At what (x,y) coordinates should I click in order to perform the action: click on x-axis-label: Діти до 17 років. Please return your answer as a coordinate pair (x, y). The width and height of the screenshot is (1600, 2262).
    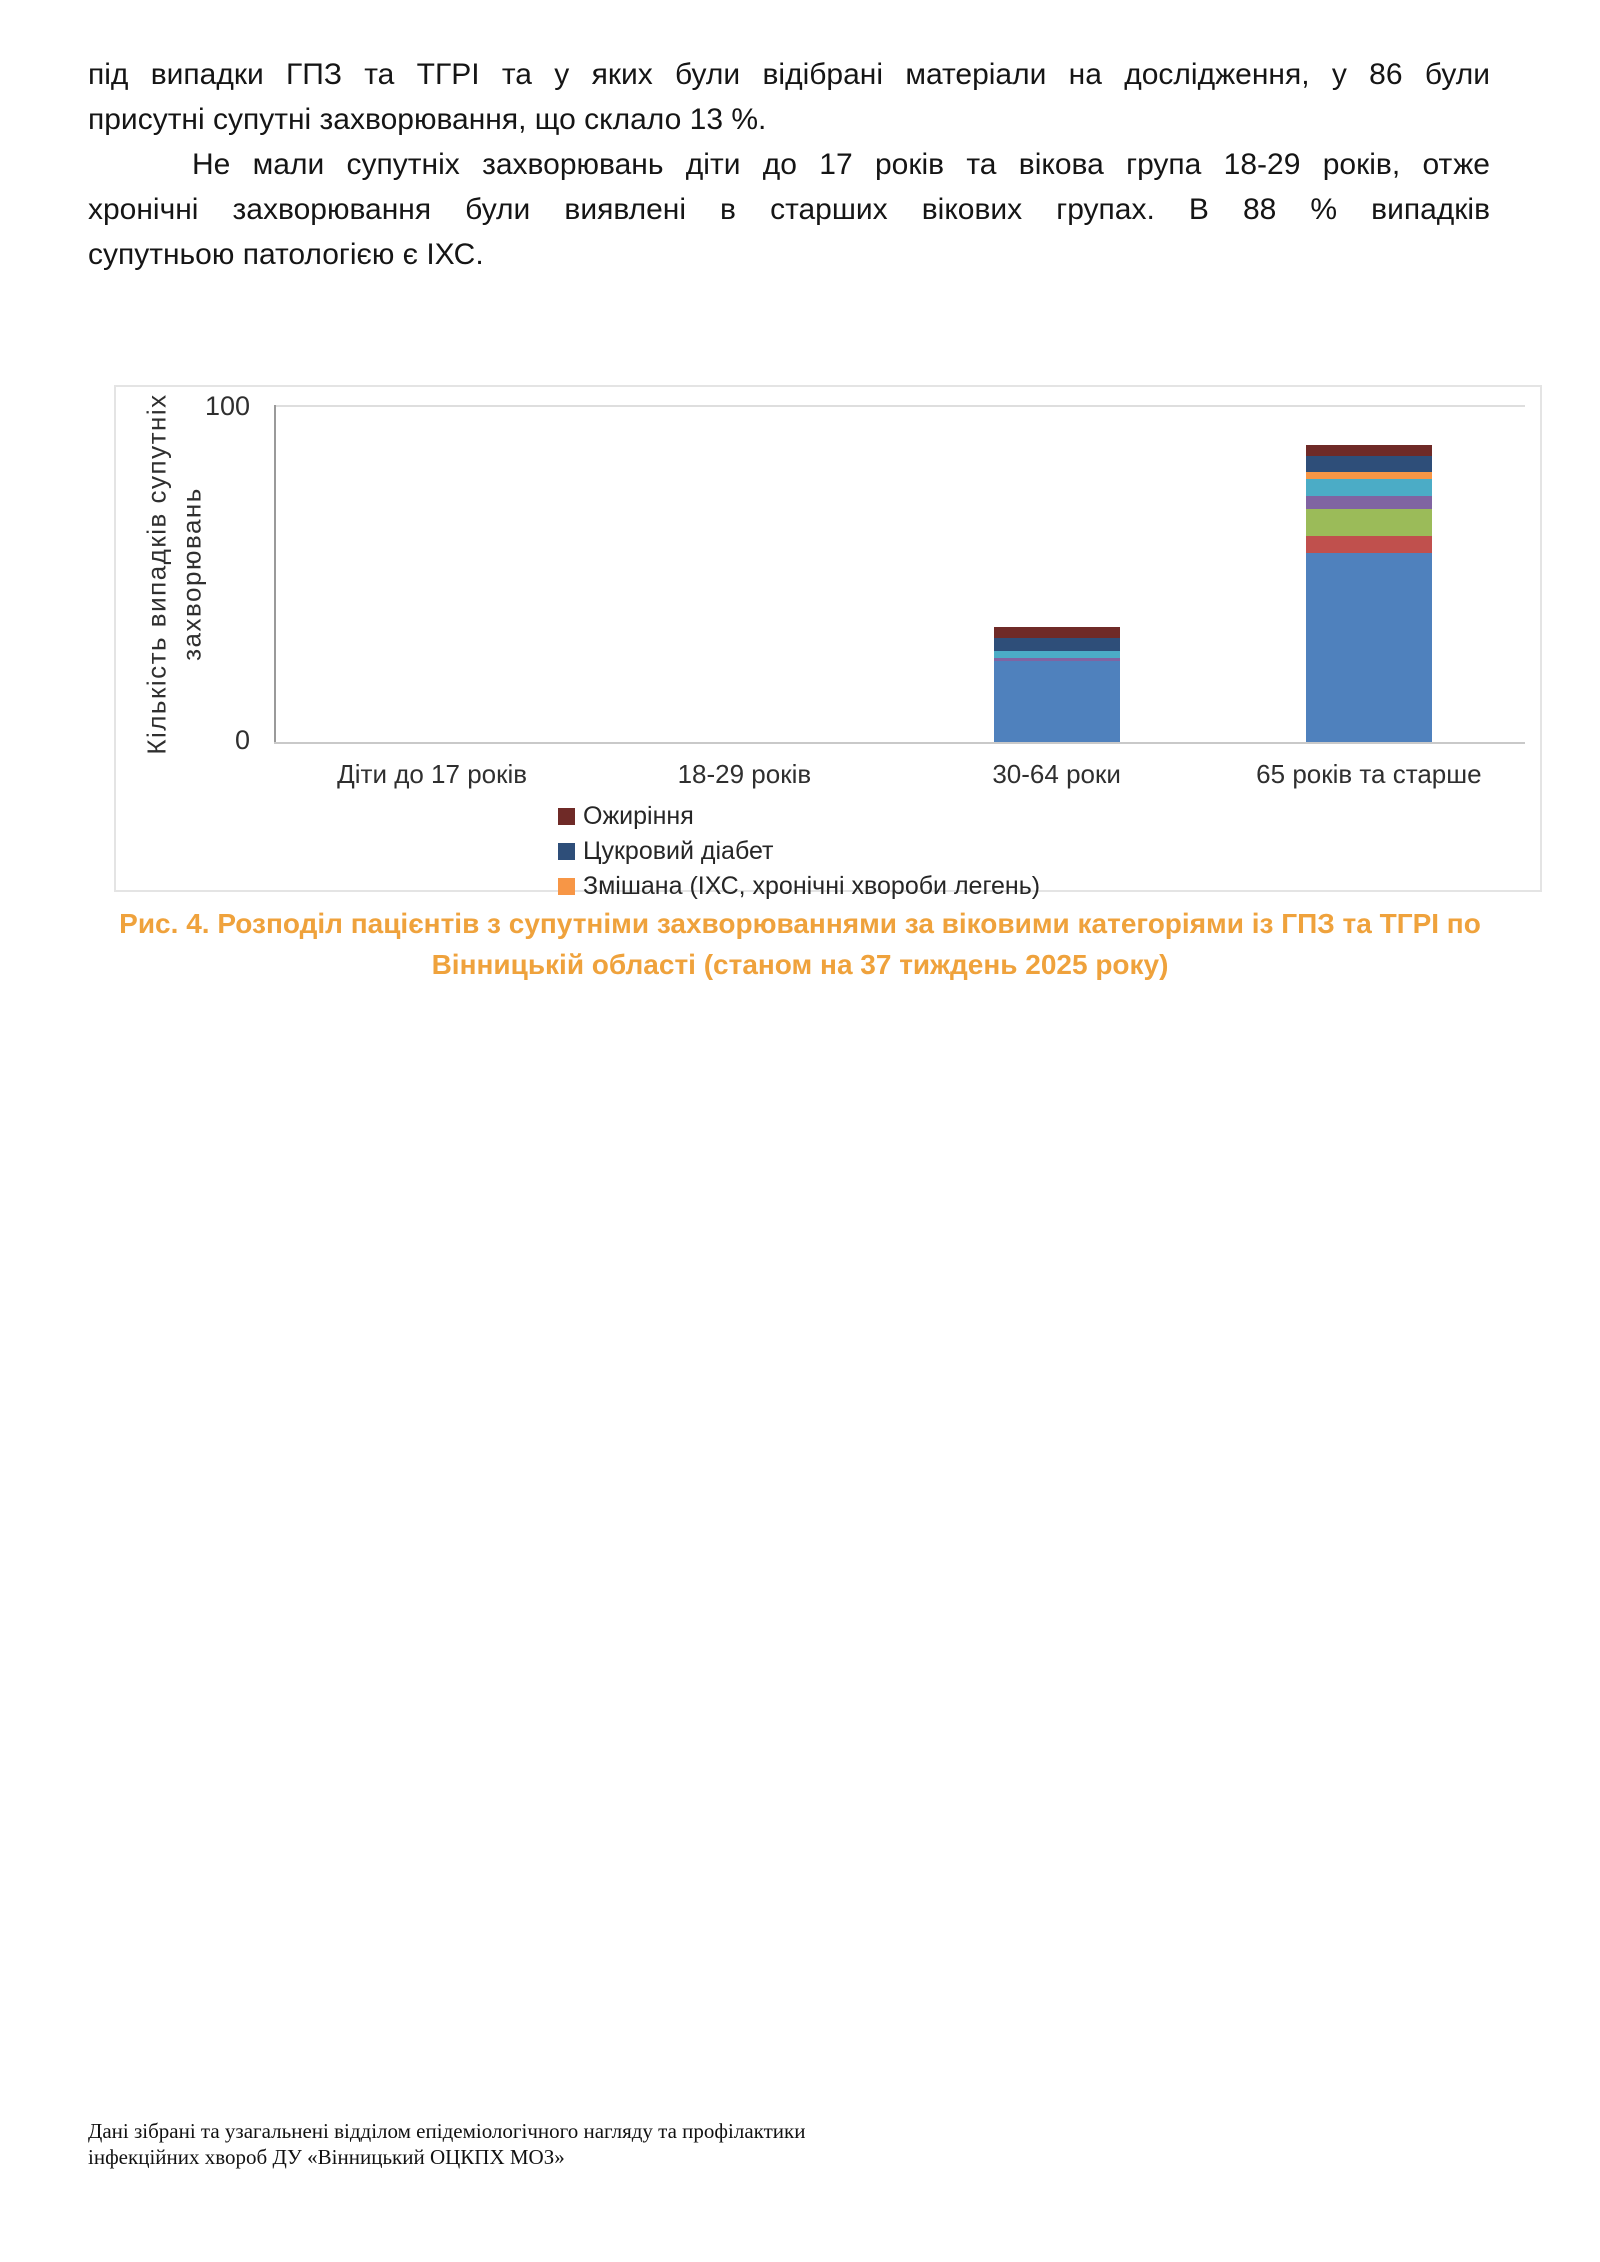
    Looking at the image, I should click on (432, 774).